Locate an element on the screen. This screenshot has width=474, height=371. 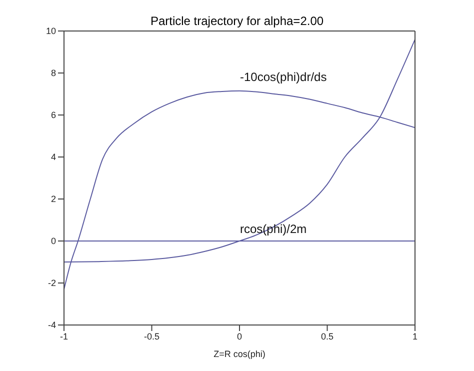
y-tick-label: -4 is located at coordinates (52, 325).